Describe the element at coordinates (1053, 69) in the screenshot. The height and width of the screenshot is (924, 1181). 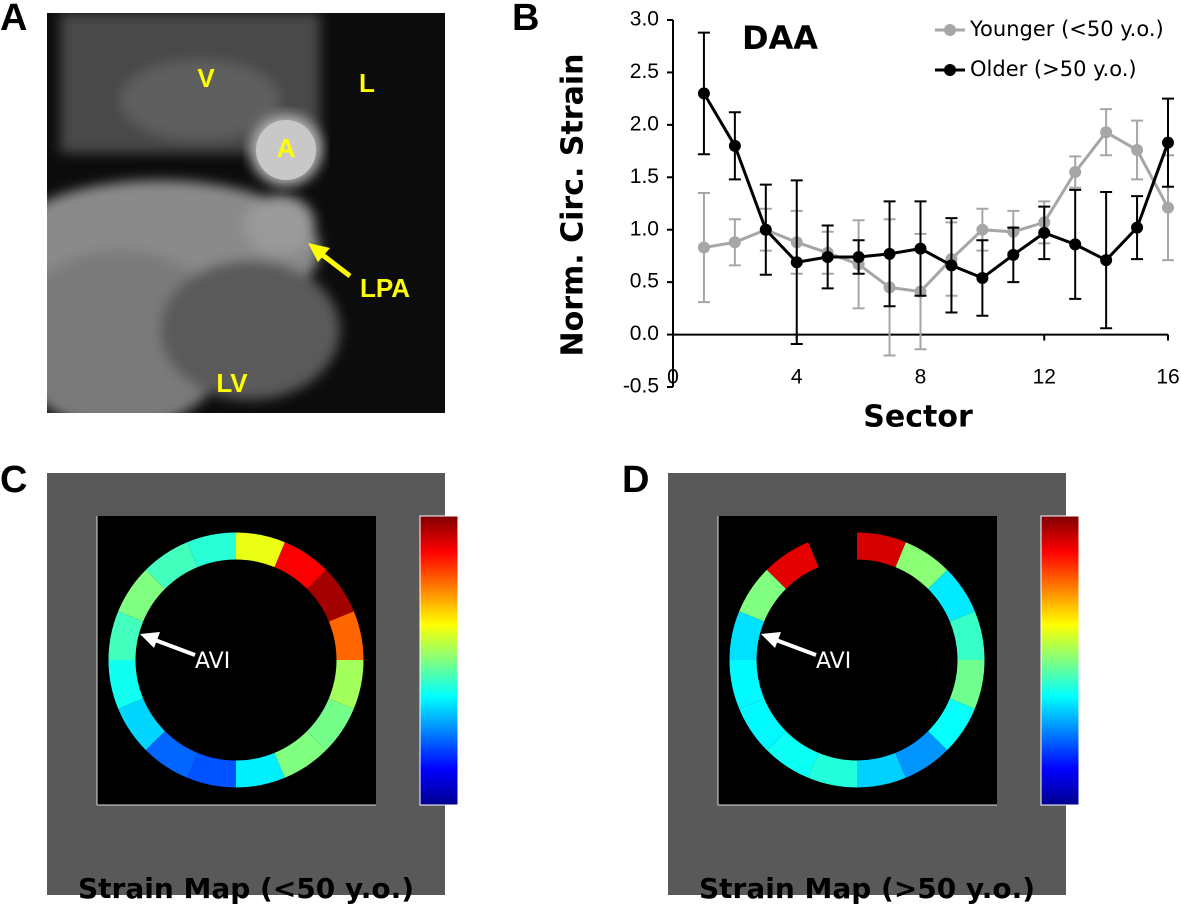
I see `legend-label: Older (>50 y.o.)` at that location.